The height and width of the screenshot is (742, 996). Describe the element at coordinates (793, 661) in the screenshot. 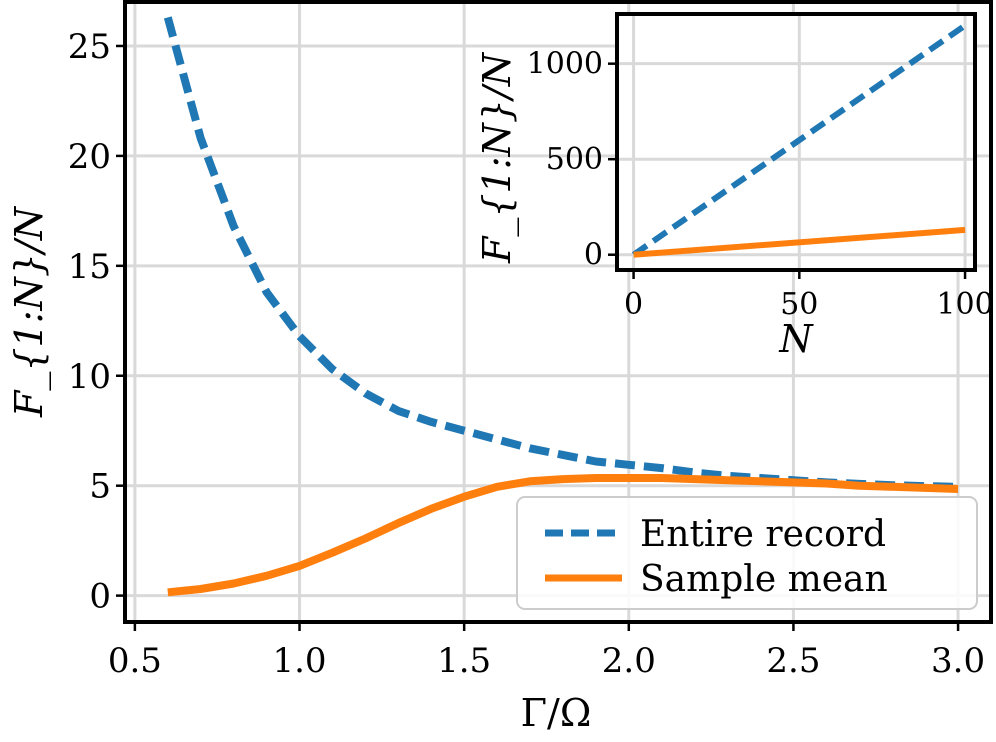

I see `main-x-tick-label: 2.5` at that location.